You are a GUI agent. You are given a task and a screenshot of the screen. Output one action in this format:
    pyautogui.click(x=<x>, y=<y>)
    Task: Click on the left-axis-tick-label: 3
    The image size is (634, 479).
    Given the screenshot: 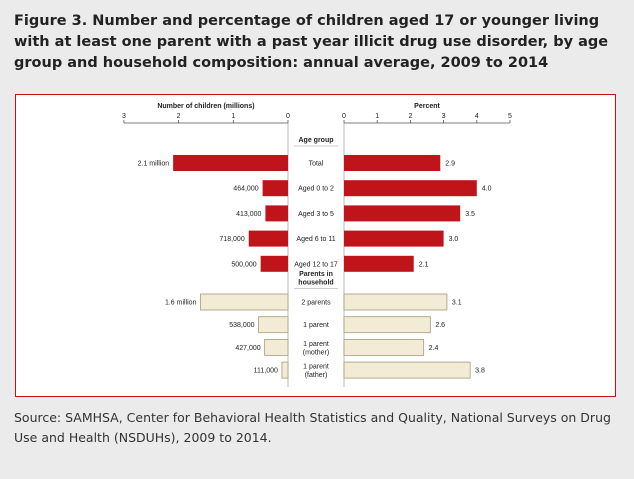 What is the action you would take?
    pyautogui.click(x=124, y=116)
    